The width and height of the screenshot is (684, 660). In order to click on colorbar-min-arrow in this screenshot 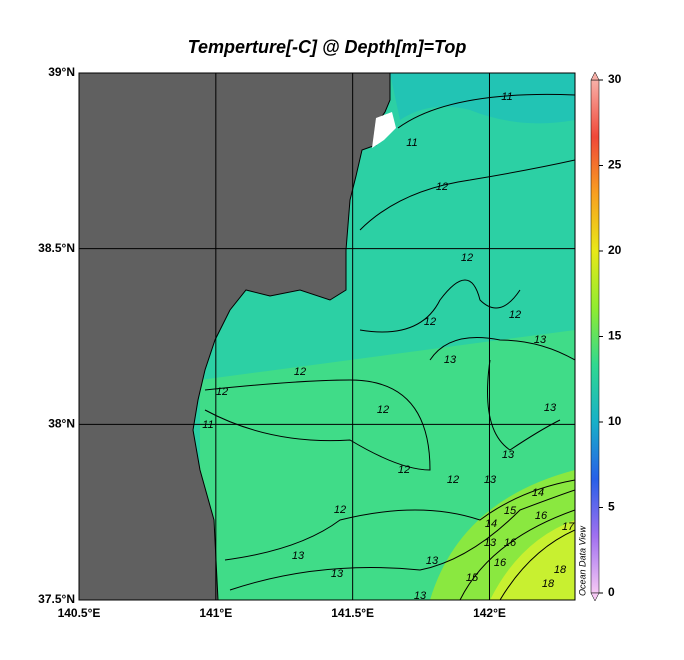, I will do `click(595, 597)`.